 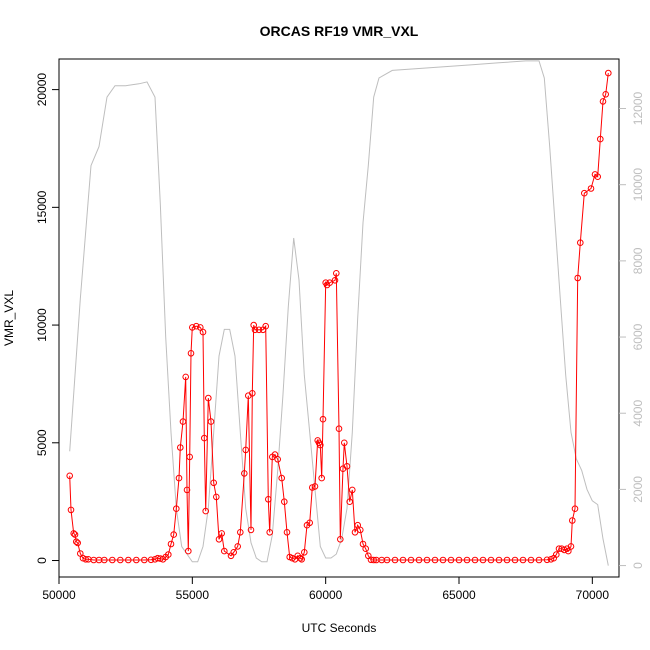 I want to click on x-tick-label: 50000, so click(x=59, y=595).